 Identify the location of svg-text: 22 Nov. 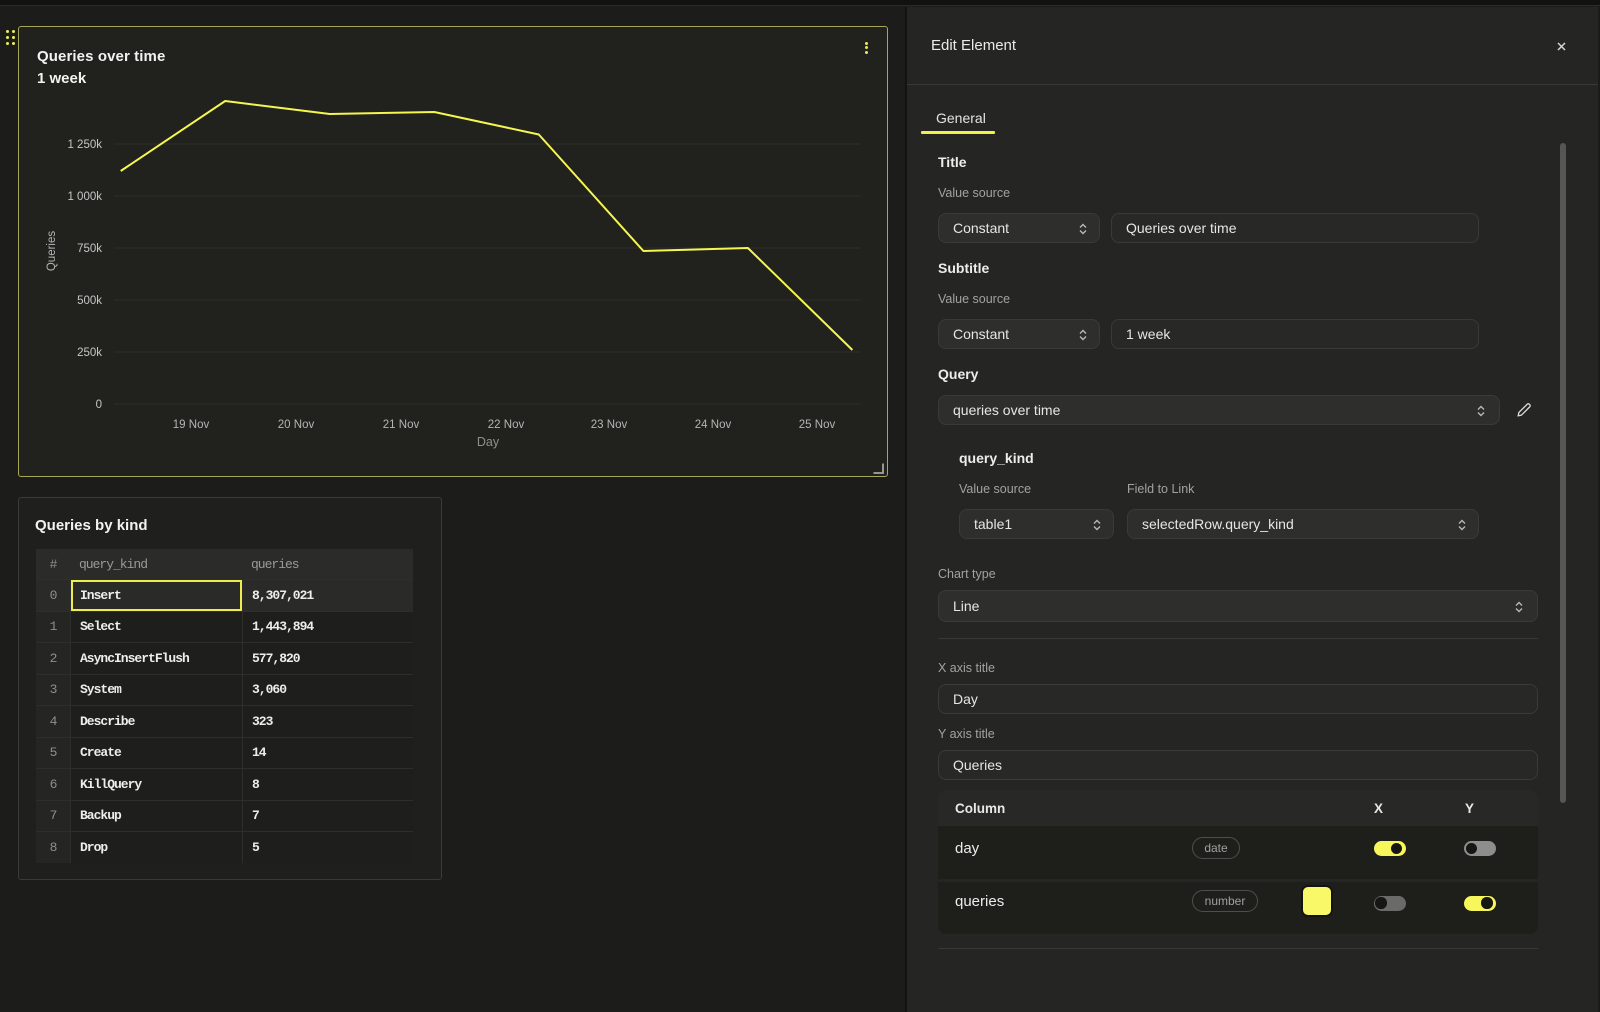
(506, 425).